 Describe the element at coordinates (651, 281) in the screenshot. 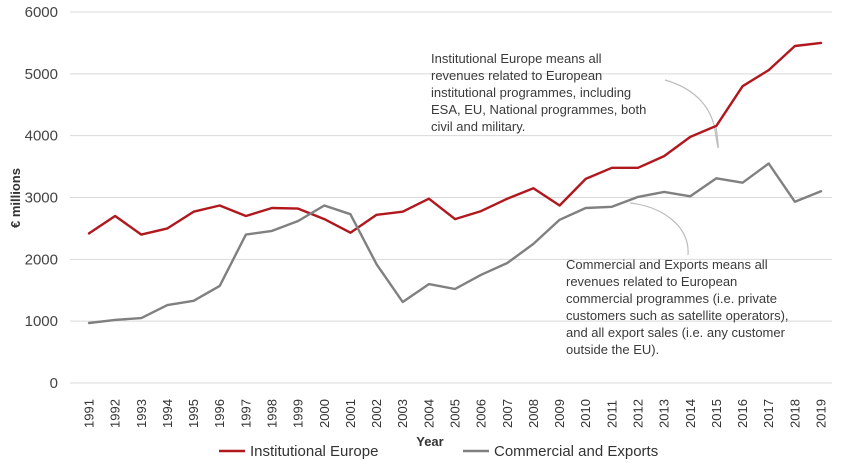

I see `annotation-commercial-line-2: revenues related to European` at that location.